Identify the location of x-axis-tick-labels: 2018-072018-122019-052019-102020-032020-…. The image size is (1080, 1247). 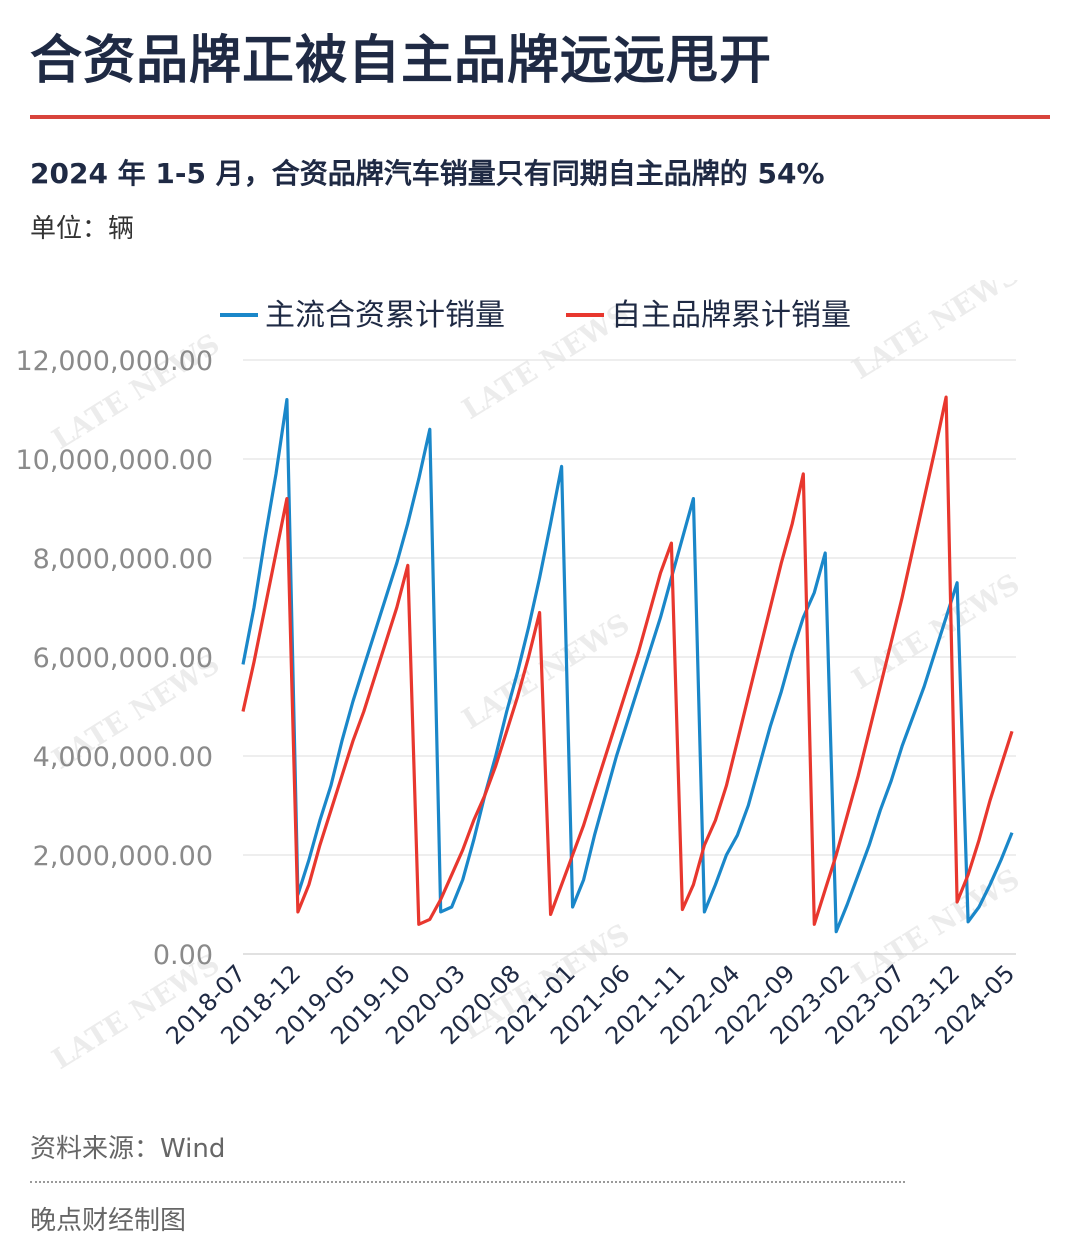
(591, 1004).